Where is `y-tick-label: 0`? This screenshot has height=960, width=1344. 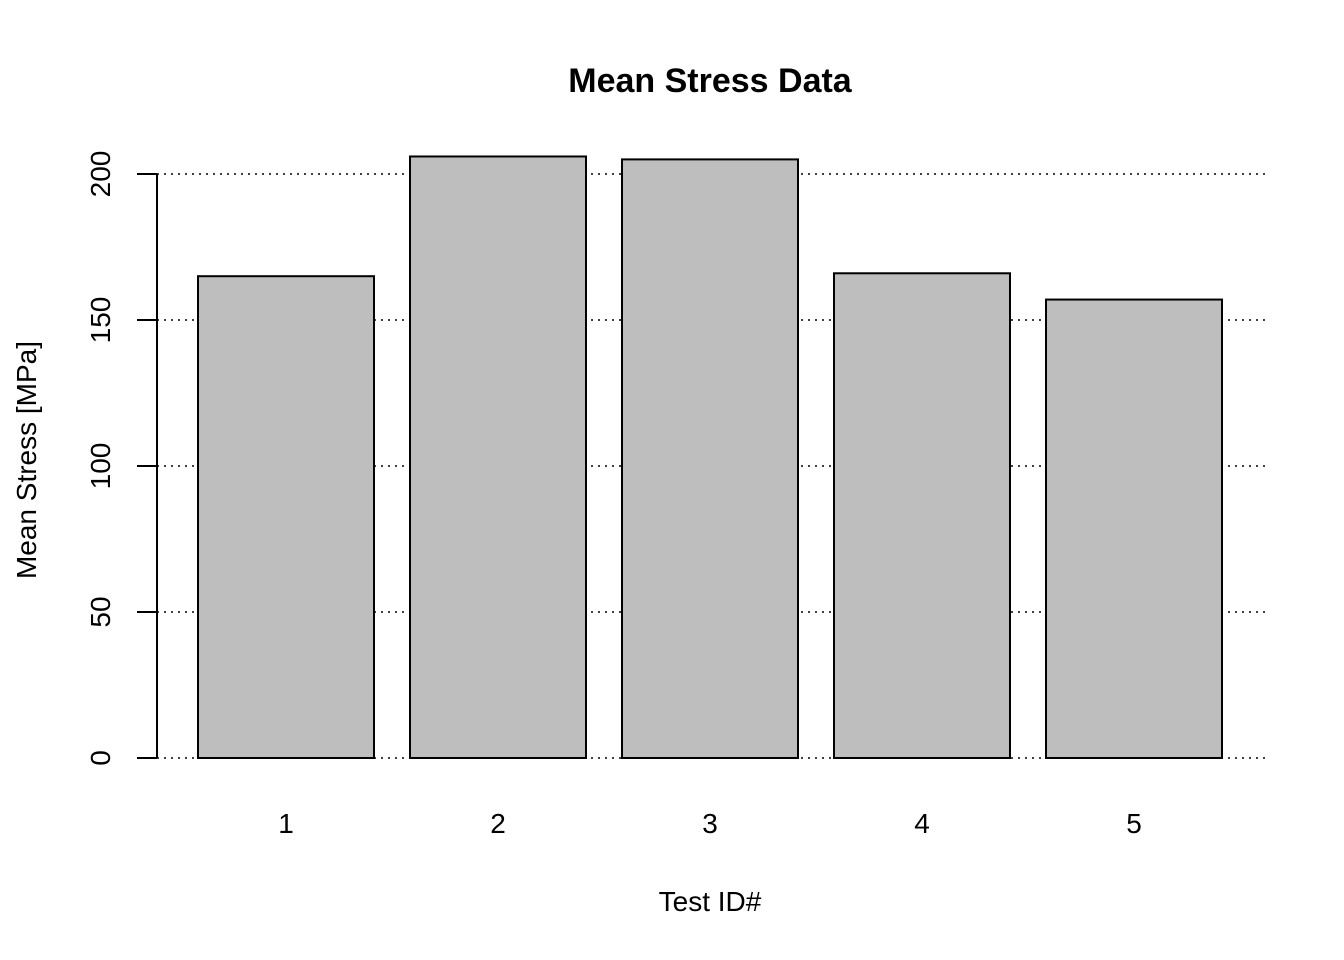 y-tick-label: 0 is located at coordinates (100, 758).